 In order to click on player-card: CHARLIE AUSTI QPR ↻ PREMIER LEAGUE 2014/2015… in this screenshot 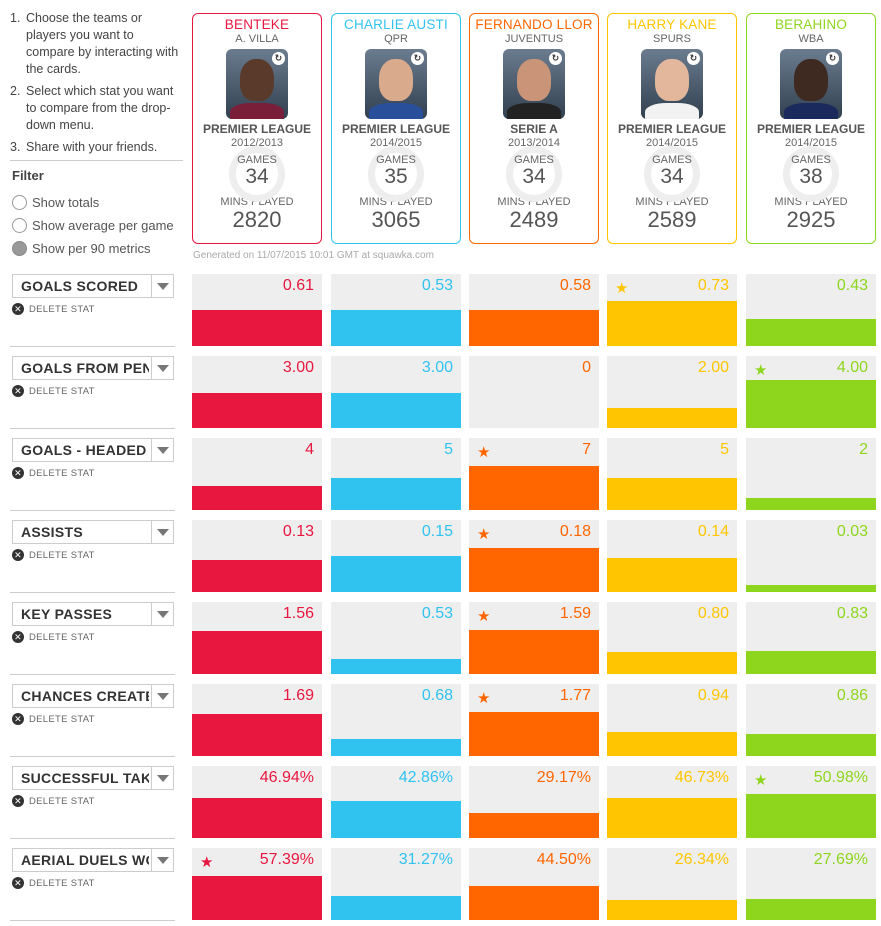, I will do `click(396, 128)`.